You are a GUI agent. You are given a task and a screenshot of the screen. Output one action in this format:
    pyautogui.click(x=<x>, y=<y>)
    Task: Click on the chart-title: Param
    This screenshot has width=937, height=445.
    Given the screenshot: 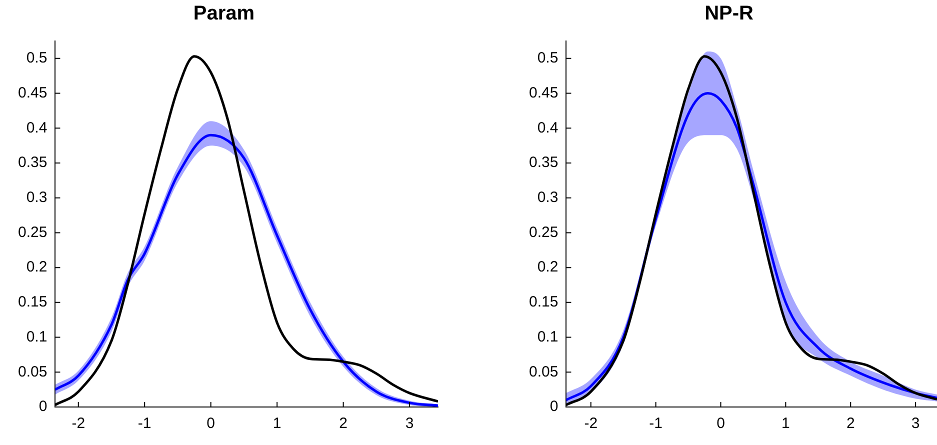 What is the action you would take?
    pyautogui.click(x=224, y=13)
    